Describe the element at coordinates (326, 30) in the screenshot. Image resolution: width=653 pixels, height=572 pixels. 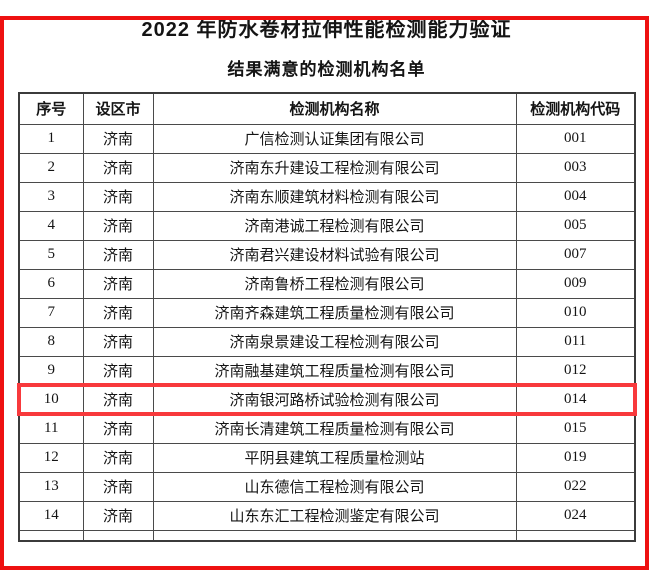
I see `document-title: 2022 年防水卷材拉伸性能检测能力验证` at that location.